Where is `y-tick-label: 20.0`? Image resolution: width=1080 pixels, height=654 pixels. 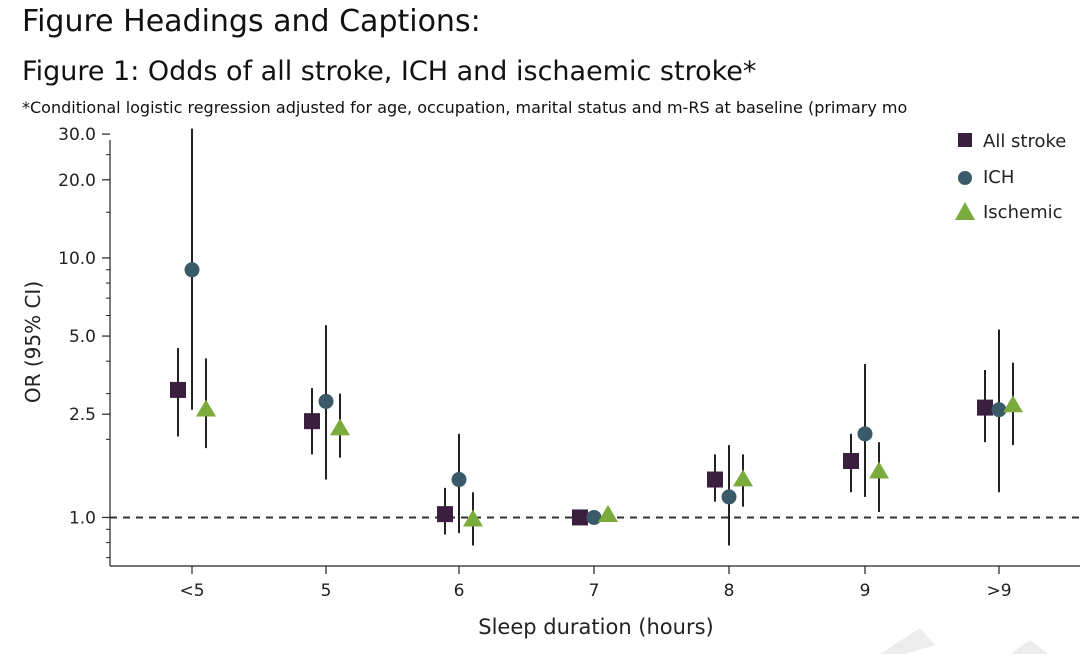
y-tick-label: 20.0 is located at coordinates (77, 181).